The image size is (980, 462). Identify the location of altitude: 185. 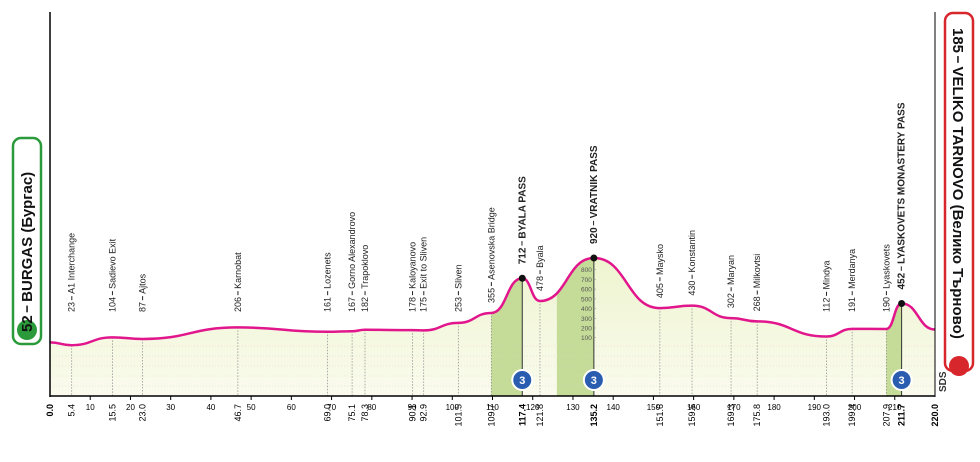
(957, 40).